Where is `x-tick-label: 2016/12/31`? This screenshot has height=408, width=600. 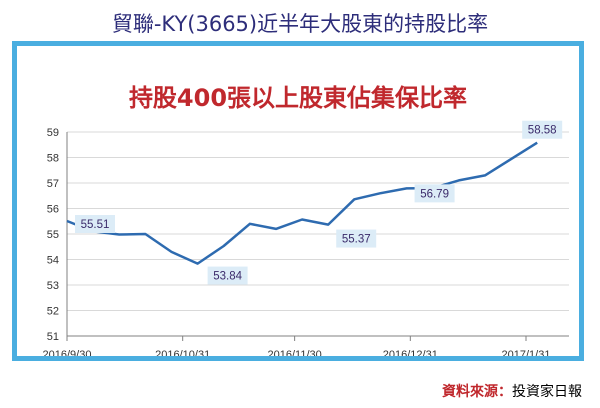
x-tick-label: 2016/12/31 is located at coordinates (410, 352).